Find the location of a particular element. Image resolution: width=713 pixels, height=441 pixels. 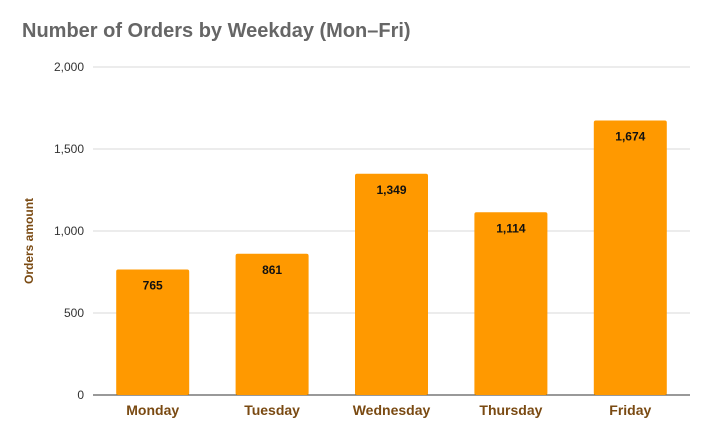

category-label: Monday is located at coordinates (152, 410).